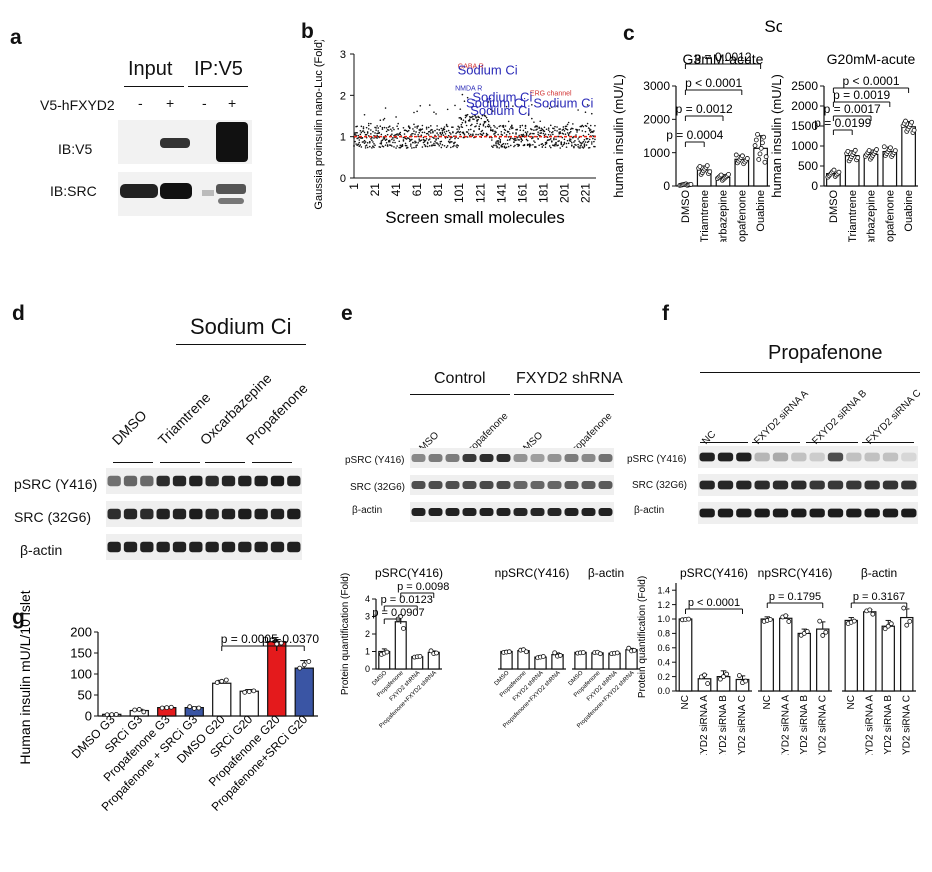 The image size is (932, 872). Describe the element at coordinates (367, 617) in the screenshot. I see `y-tick-label: 3` at that location.